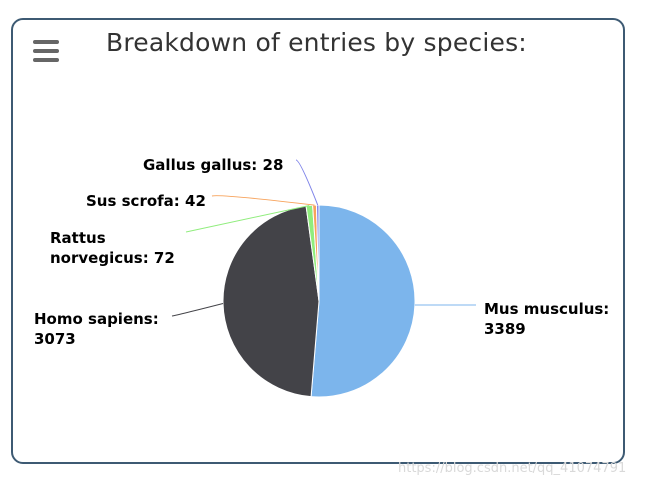 The image size is (653, 488). I want to click on data-label-homo-sapiens: Homo sapiens: 3073, so click(96, 329).